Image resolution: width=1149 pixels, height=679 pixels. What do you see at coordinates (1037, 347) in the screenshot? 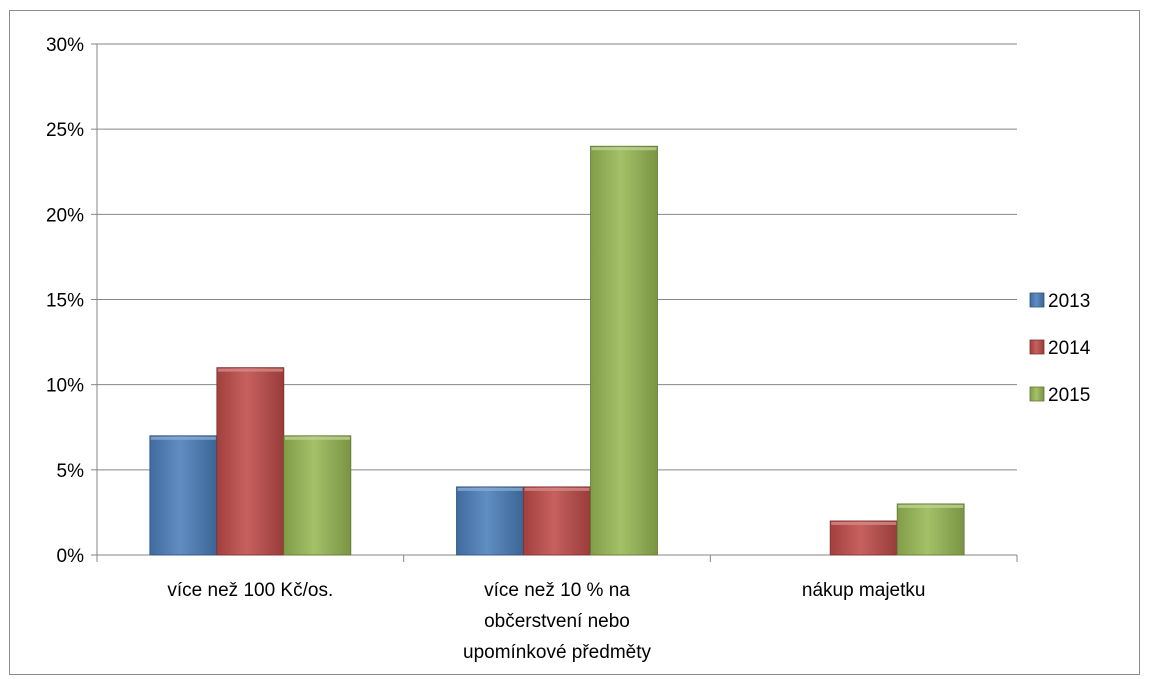
I see `legend-swatch-2014` at bounding box center [1037, 347].